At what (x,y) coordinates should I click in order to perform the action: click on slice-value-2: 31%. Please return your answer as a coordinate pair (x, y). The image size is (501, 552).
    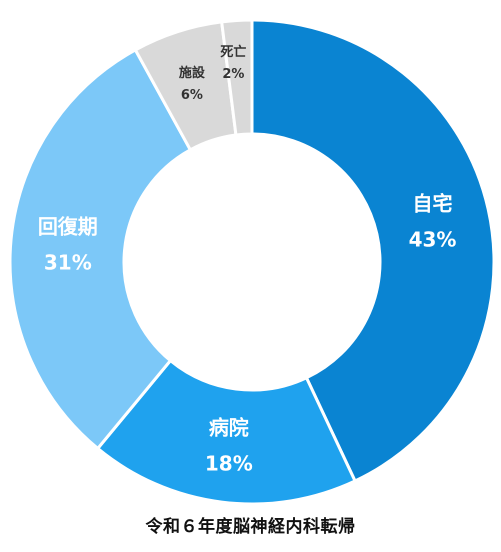
    Looking at the image, I should click on (68, 263).